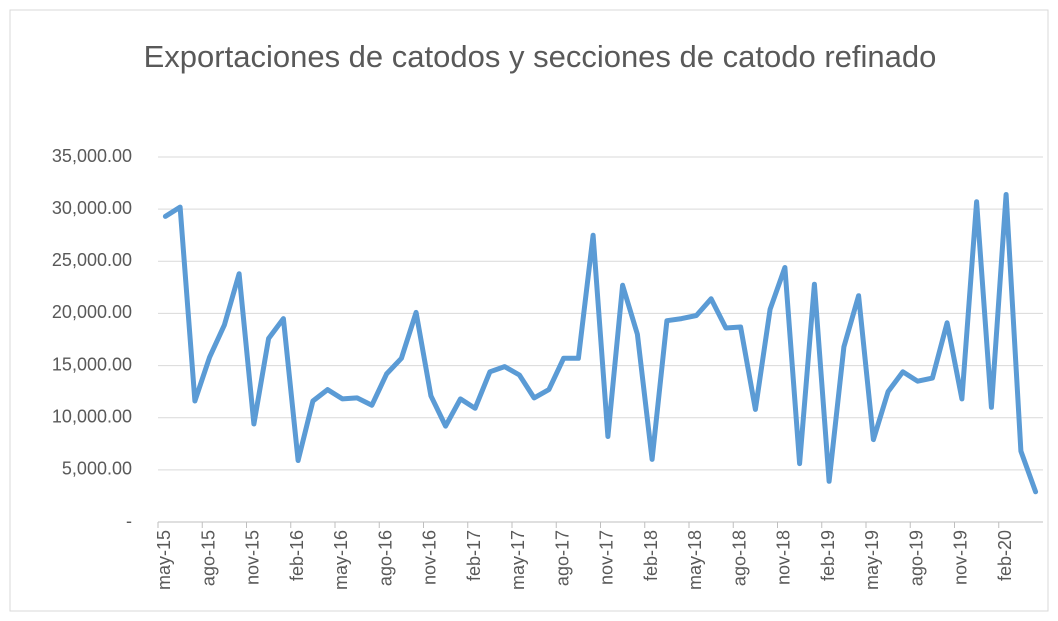 The width and height of the screenshot is (1058, 621). What do you see at coordinates (208, 558) in the screenshot?
I see `x-tick-label: ago-15` at bounding box center [208, 558].